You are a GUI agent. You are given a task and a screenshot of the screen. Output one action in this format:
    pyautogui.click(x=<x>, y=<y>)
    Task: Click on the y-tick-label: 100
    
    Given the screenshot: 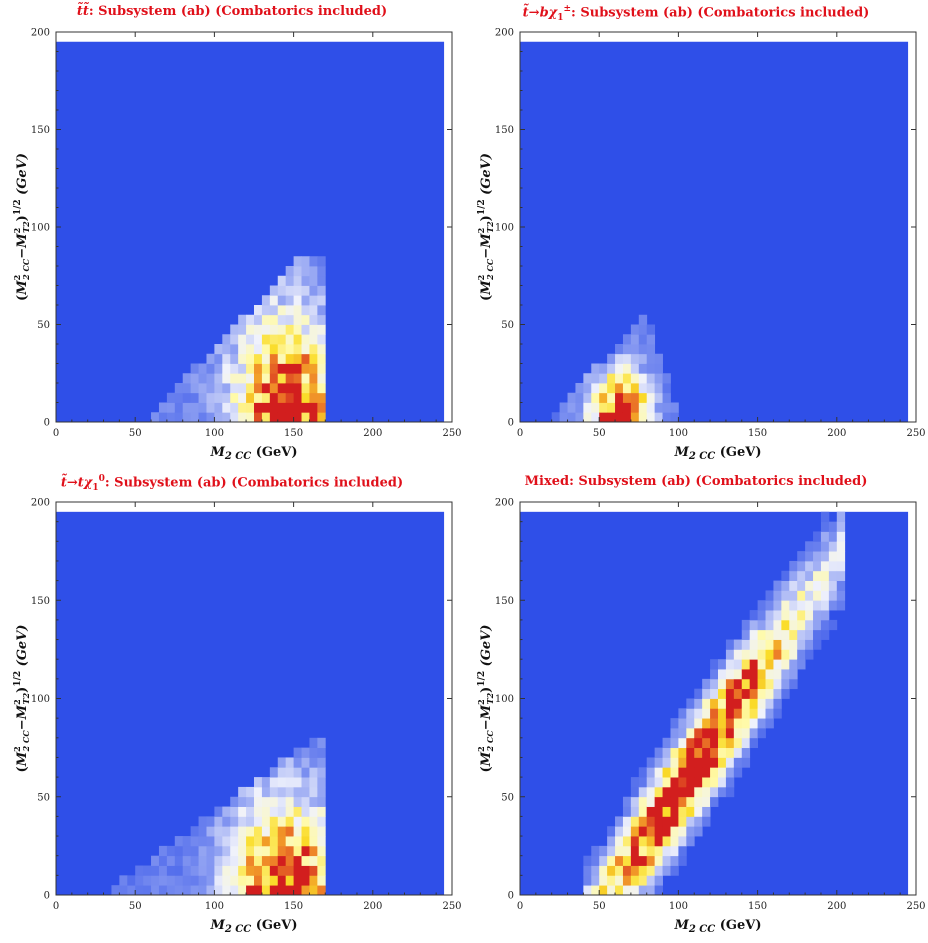 What is the action you would take?
    pyautogui.click(x=504, y=228)
    